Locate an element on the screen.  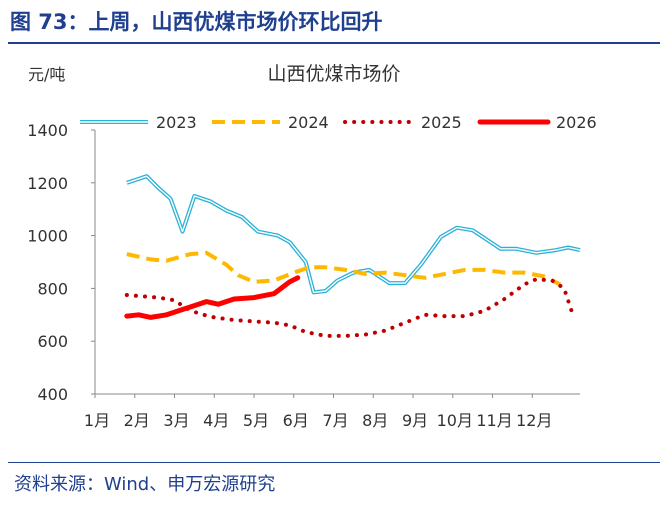
x-tick-label: 12月 is located at coordinates (534, 420).